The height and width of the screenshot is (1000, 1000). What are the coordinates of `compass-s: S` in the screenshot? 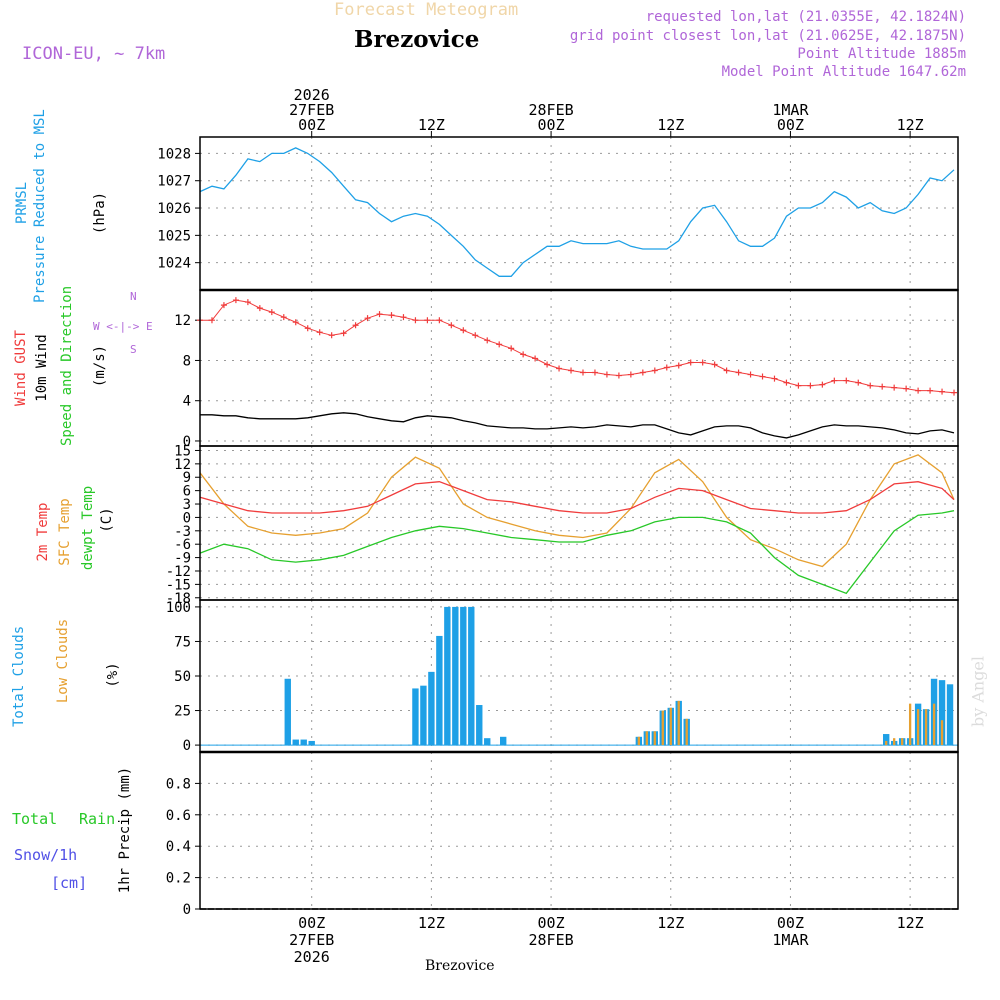 It's located at (133, 349).